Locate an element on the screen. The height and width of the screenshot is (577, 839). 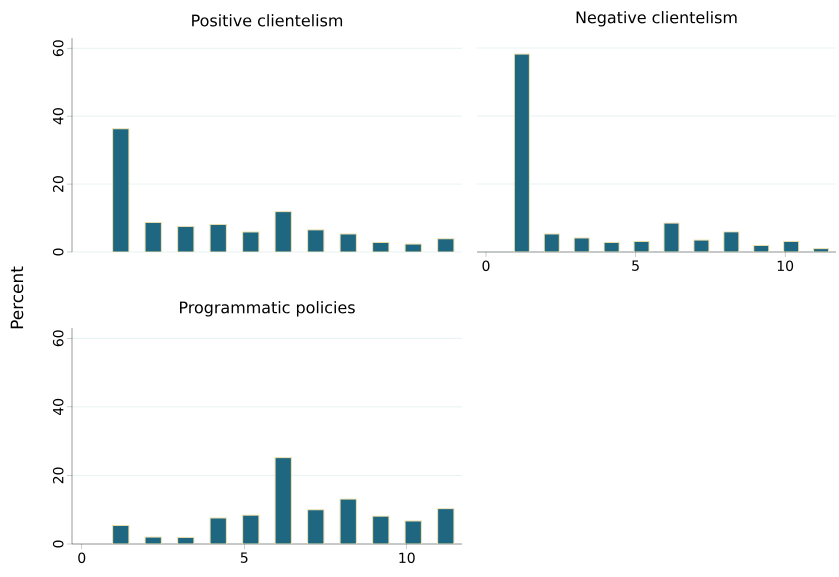
chart-title: Negative clientelism is located at coordinates (656, 18).